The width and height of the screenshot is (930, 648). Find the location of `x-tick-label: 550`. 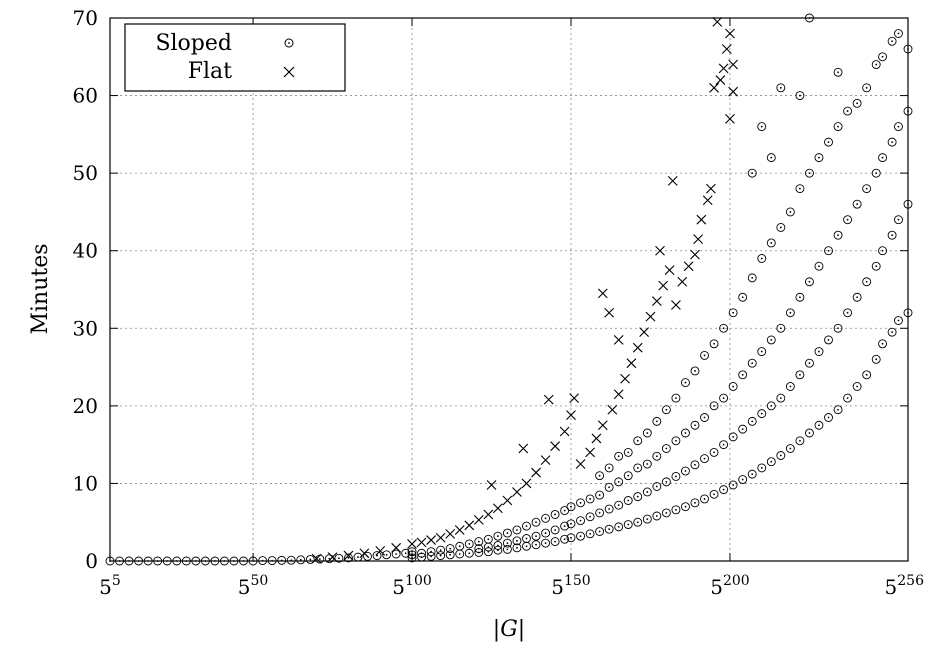

x-tick-label: 550 is located at coordinates (253, 586).